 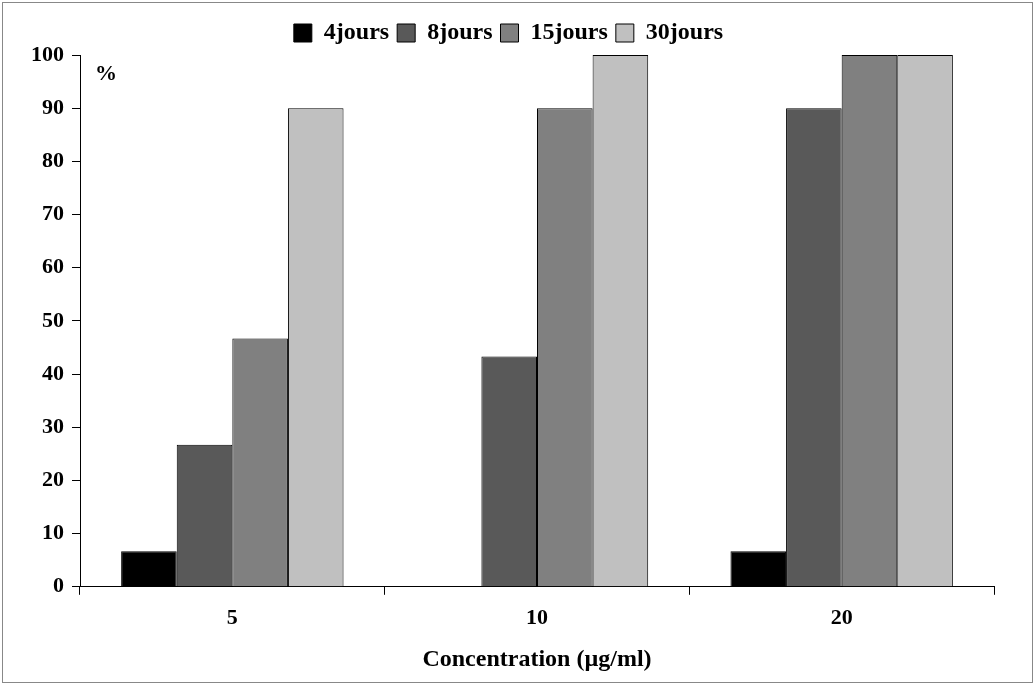 What do you see at coordinates (53, 213) in the screenshot?
I see `y-tick-label: 70` at bounding box center [53, 213].